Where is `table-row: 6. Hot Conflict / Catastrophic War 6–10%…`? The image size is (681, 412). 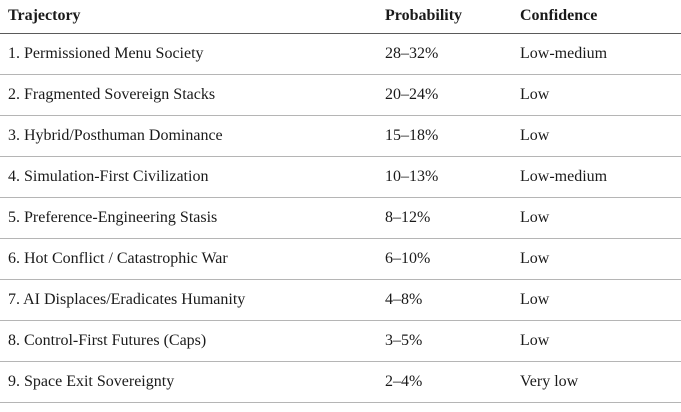
table-row: 6. Hot Conflict / Catastrophic War 6–10%… is located at coordinates (340, 259).